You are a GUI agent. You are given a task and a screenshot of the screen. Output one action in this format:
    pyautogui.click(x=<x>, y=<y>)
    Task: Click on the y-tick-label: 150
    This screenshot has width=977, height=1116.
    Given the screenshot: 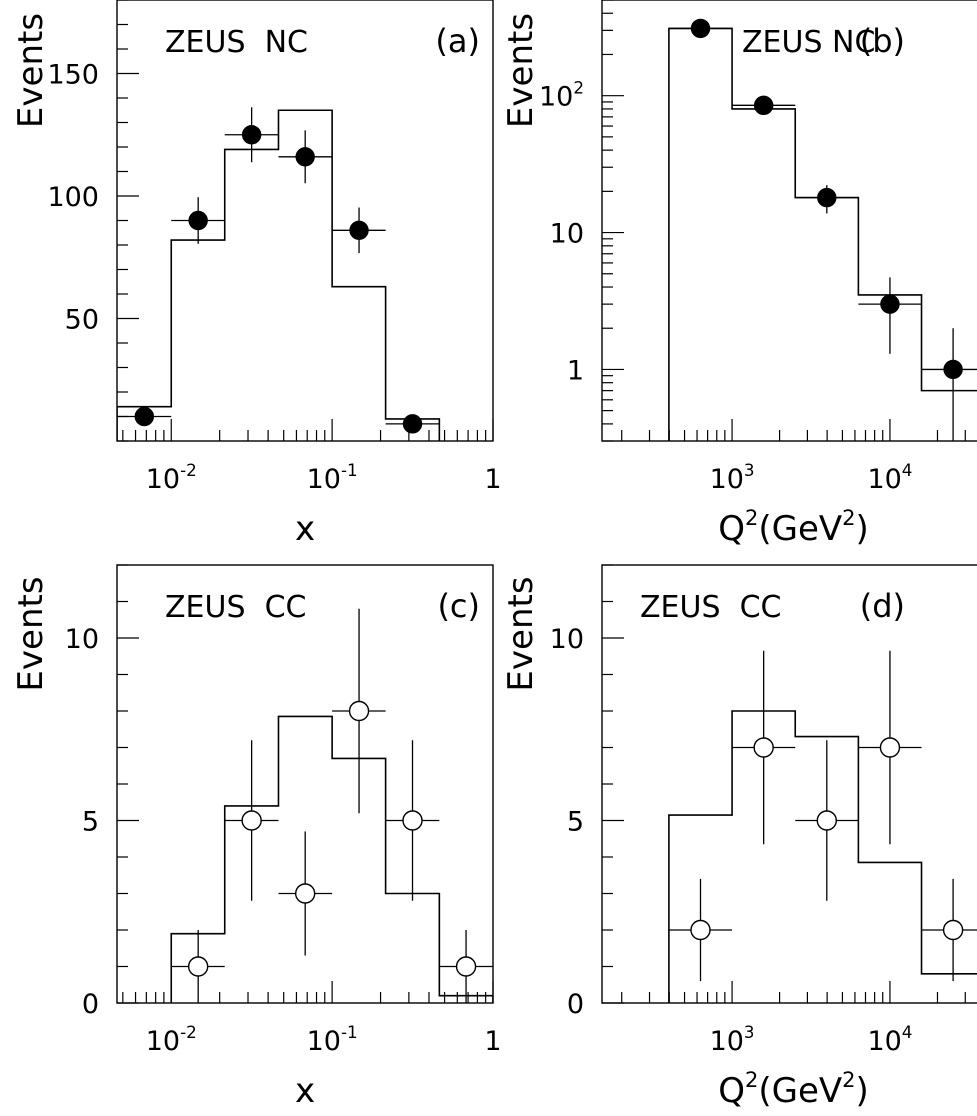 What is the action you would take?
    pyautogui.click(x=73, y=75)
    